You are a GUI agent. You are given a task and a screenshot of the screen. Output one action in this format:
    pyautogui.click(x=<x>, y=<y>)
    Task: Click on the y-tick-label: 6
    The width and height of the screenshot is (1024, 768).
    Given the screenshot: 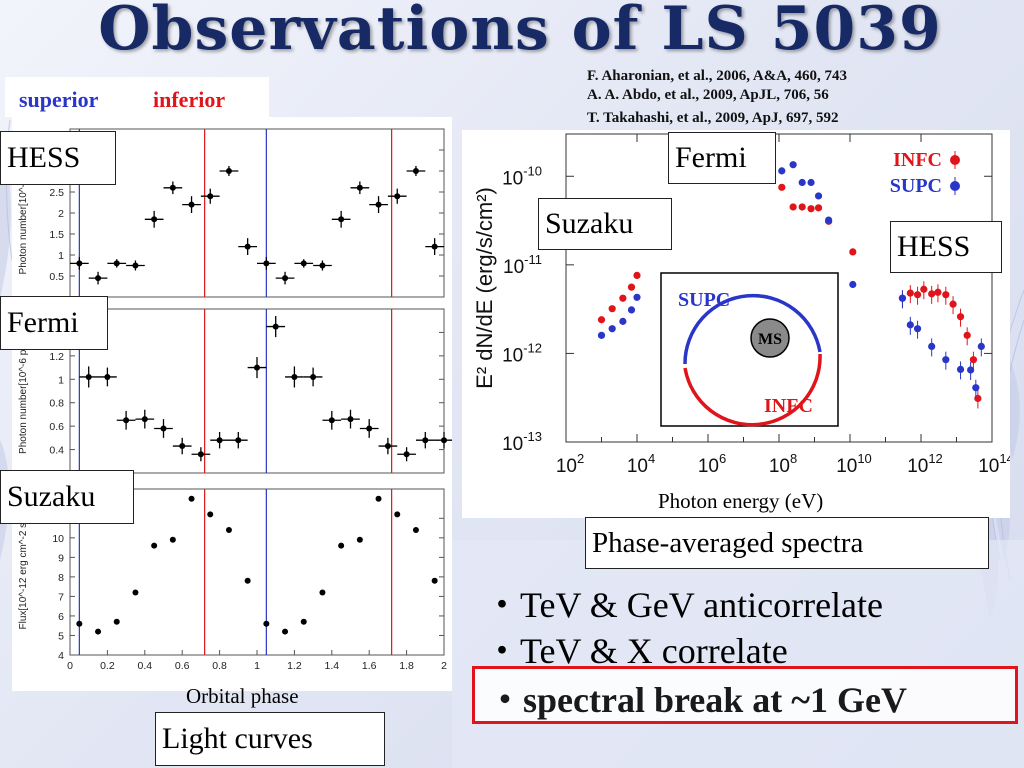 What is the action you would take?
    pyautogui.click(x=61, y=617)
    